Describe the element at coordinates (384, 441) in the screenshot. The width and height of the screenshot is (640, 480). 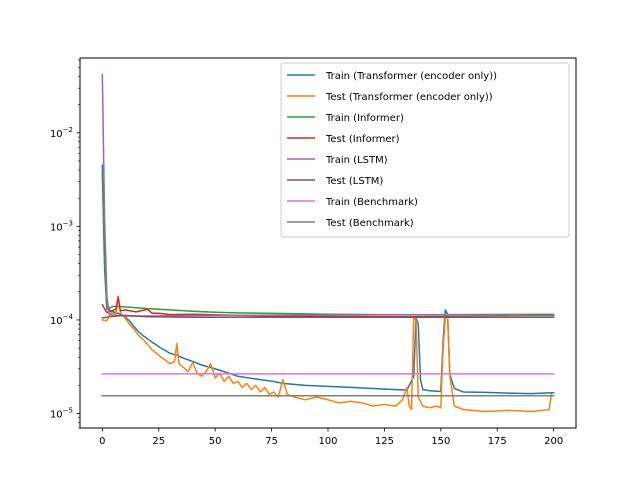
I see `x-tick-label: 125` at that location.